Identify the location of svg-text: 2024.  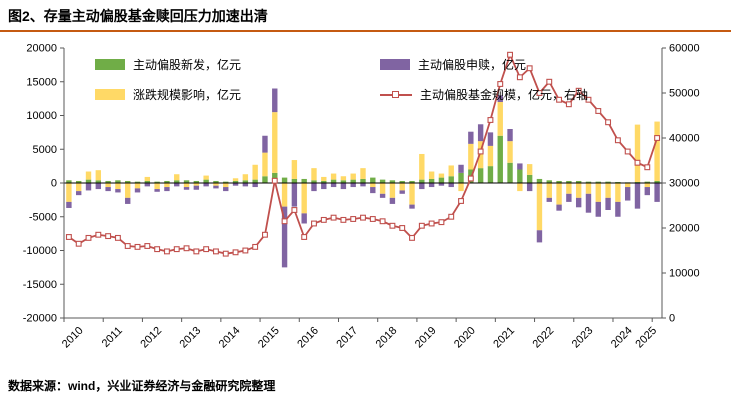
(622, 338).